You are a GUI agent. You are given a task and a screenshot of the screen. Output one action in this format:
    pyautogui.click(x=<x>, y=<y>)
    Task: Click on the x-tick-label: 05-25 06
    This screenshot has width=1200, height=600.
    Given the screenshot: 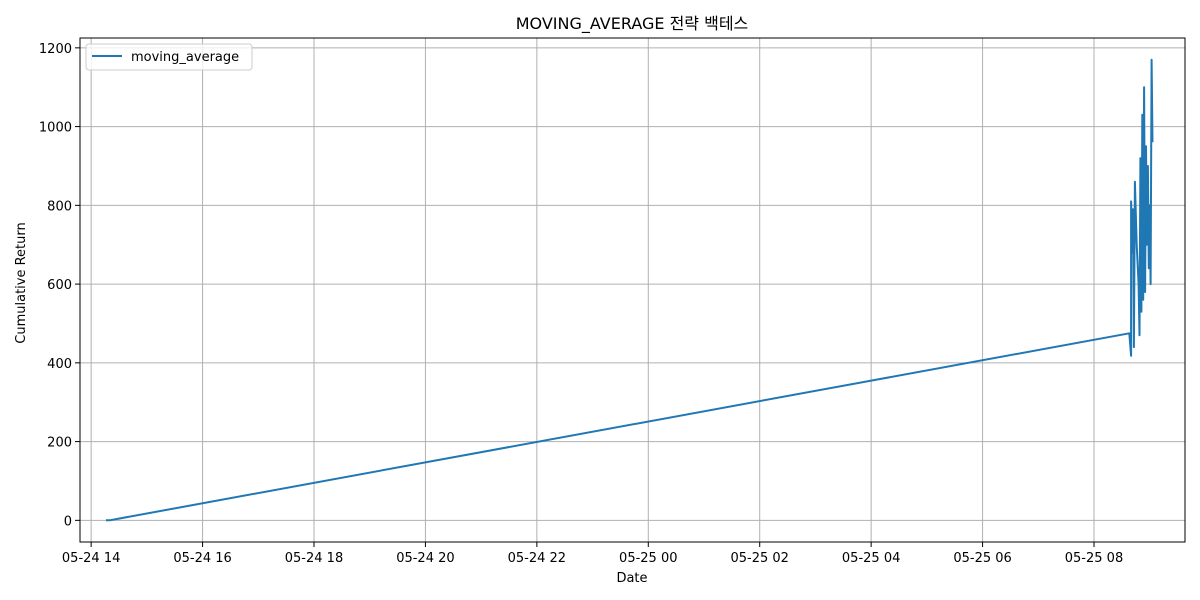 What is the action you would take?
    pyautogui.click(x=982, y=558)
    